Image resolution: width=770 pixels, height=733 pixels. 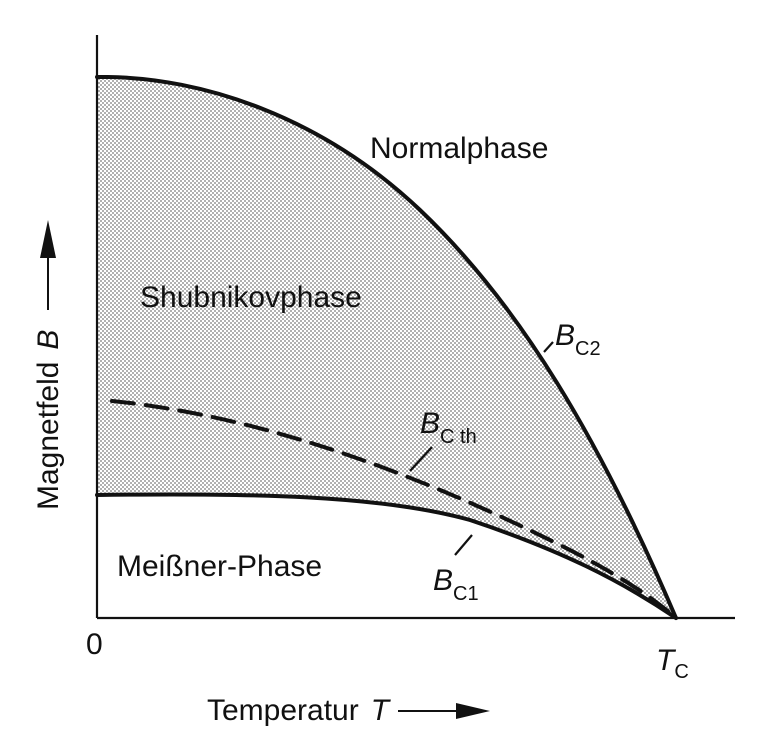 I want to click on x-axis-arrow-icon, so click(x=444, y=711).